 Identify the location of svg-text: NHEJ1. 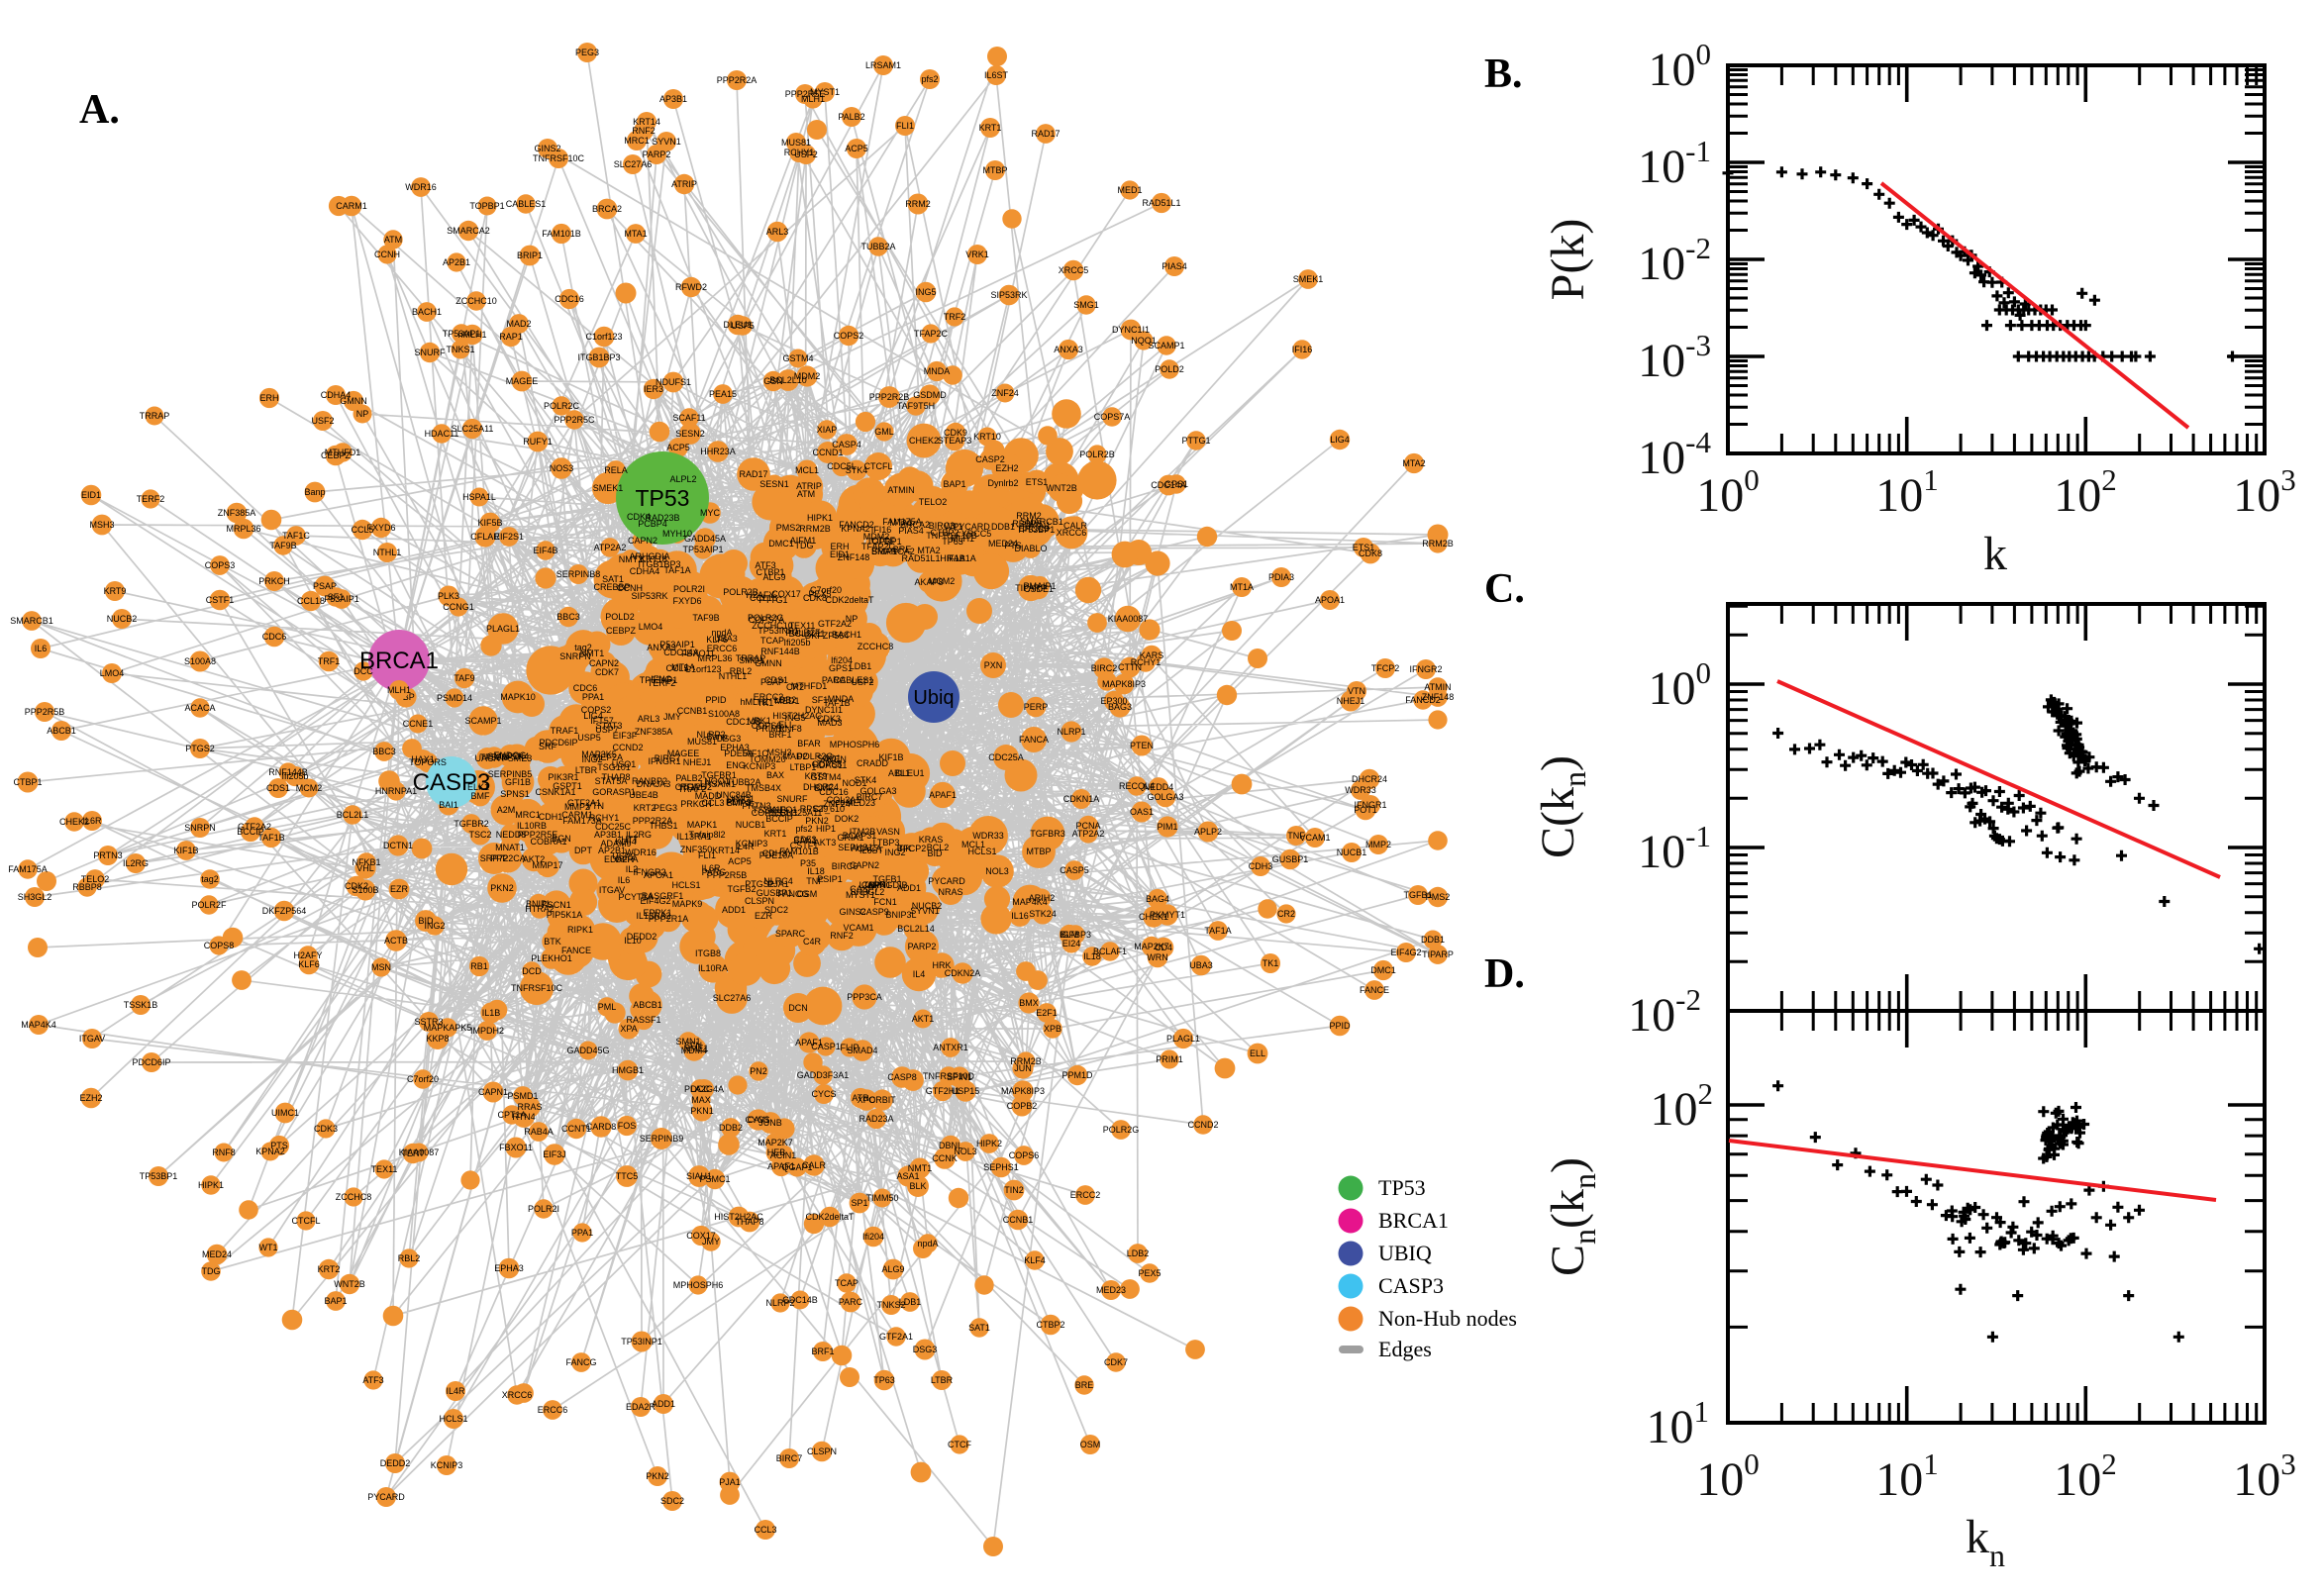
(697, 762).